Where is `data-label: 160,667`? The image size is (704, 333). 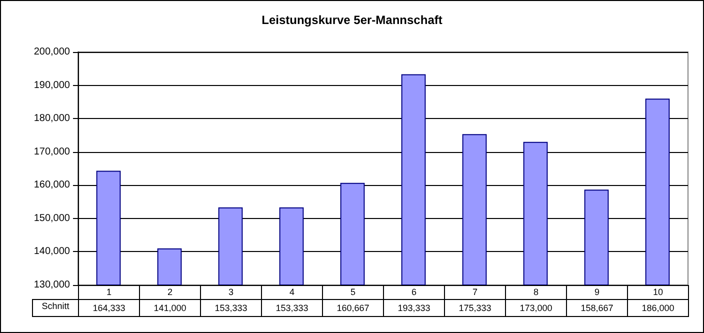
data-label: 160,667 is located at coordinates (353, 308).